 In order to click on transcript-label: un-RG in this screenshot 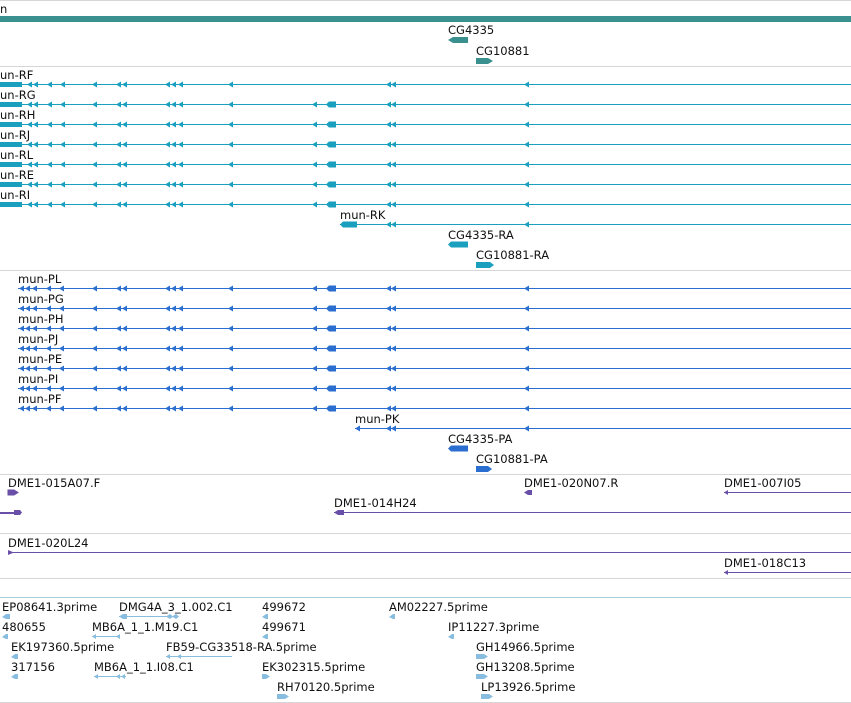, I will do `click(18, 95)`.